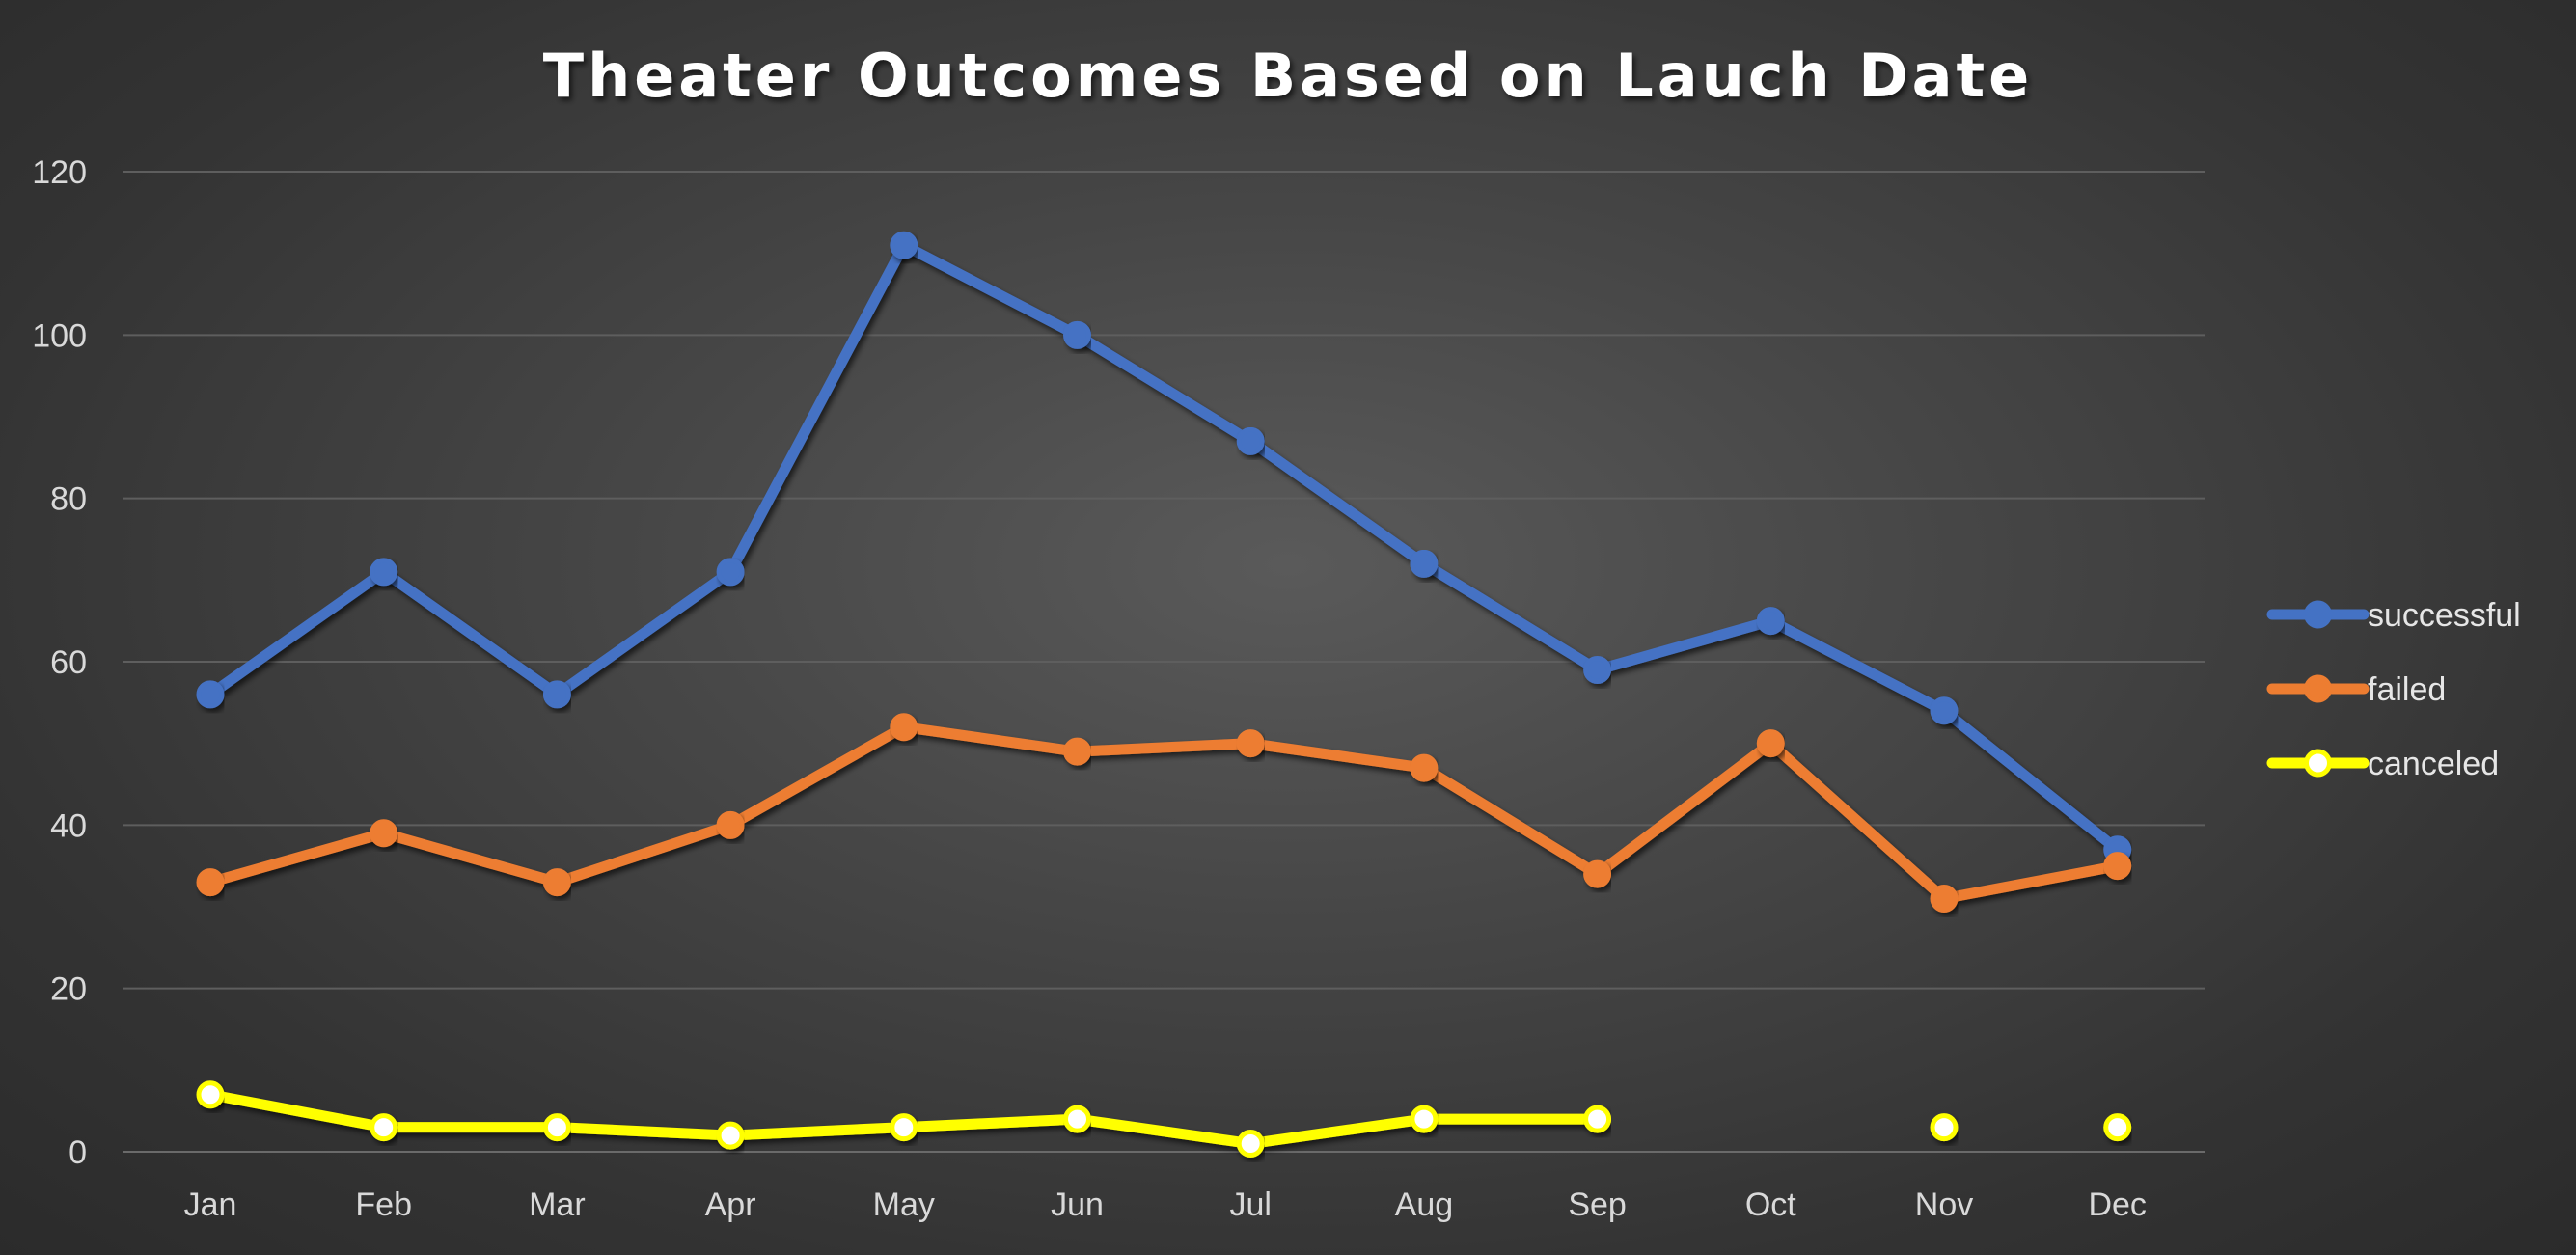  What do you see at coordinates (1250, 1205) in the screenshot?
I see `x-tick-label: Jul` at bounding box center [1250, 1205].